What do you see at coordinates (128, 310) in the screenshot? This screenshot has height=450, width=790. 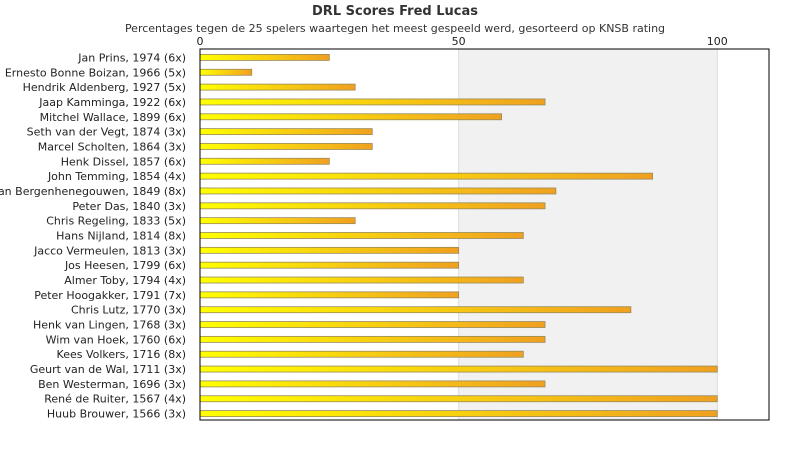 I see `category-label: Chris Lutz, 1770 (3x)` at bounding box center [128, 310].